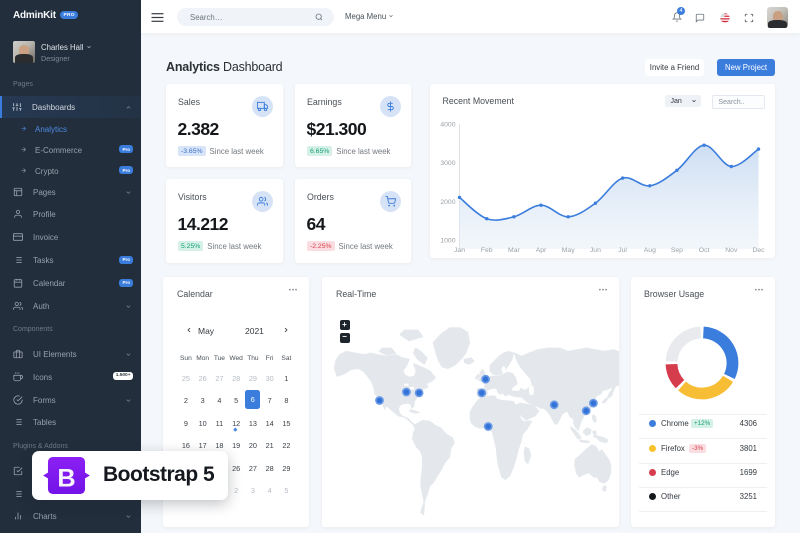  Describe the element at coordinates (594, 250) in the screenshot. I see `svg-text: Jun` at that location.